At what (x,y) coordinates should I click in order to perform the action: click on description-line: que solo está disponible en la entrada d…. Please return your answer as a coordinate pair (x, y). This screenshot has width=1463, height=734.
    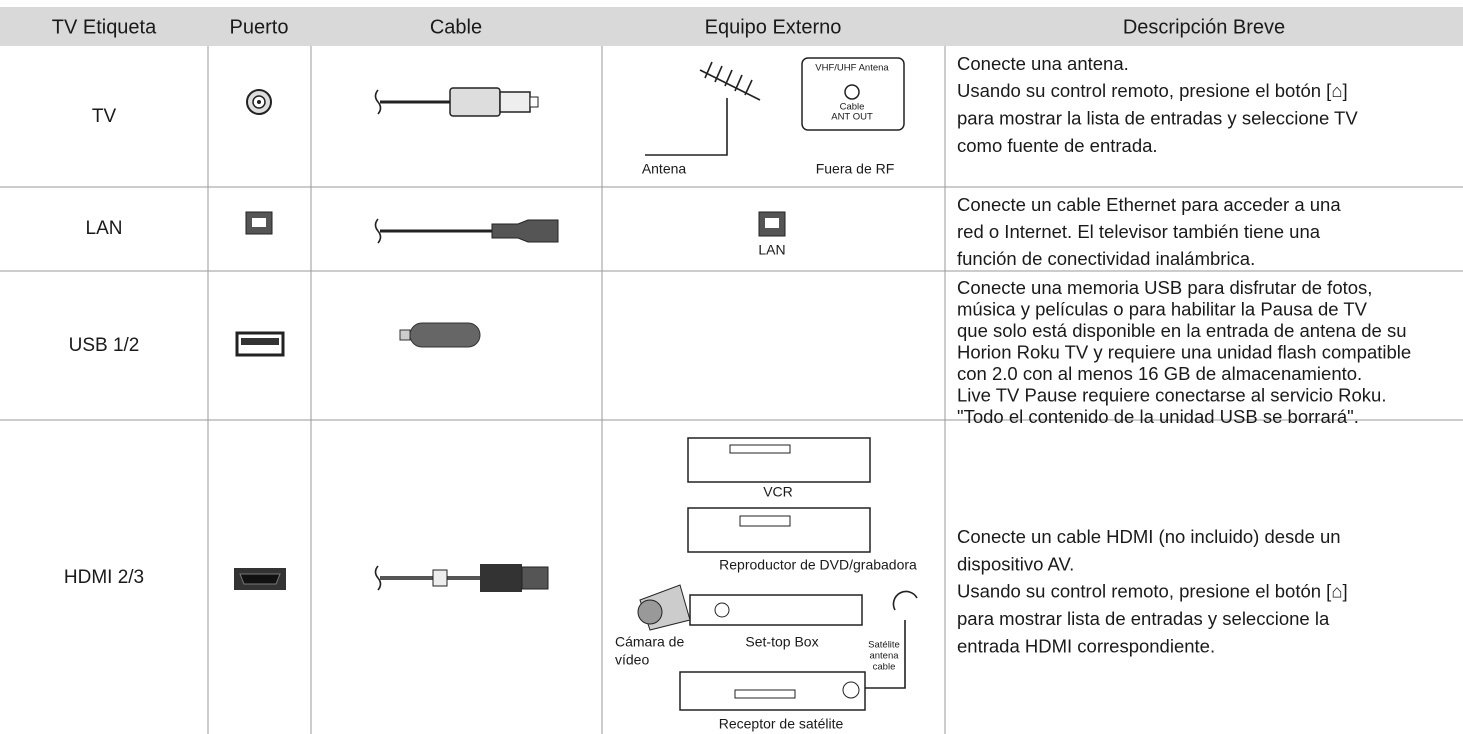
    Looking at the image, I should click on (1181, 330).